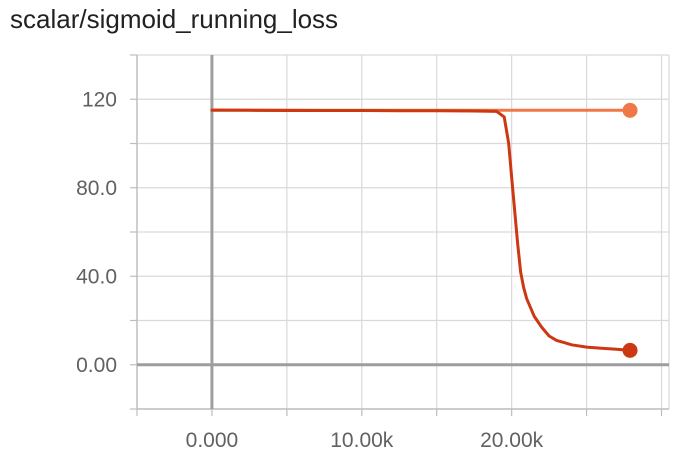  What do you see at coordinates (96, 188) in the screenshot?
I see `y-tick-label: 80.0` at bounding box center [96, 188].